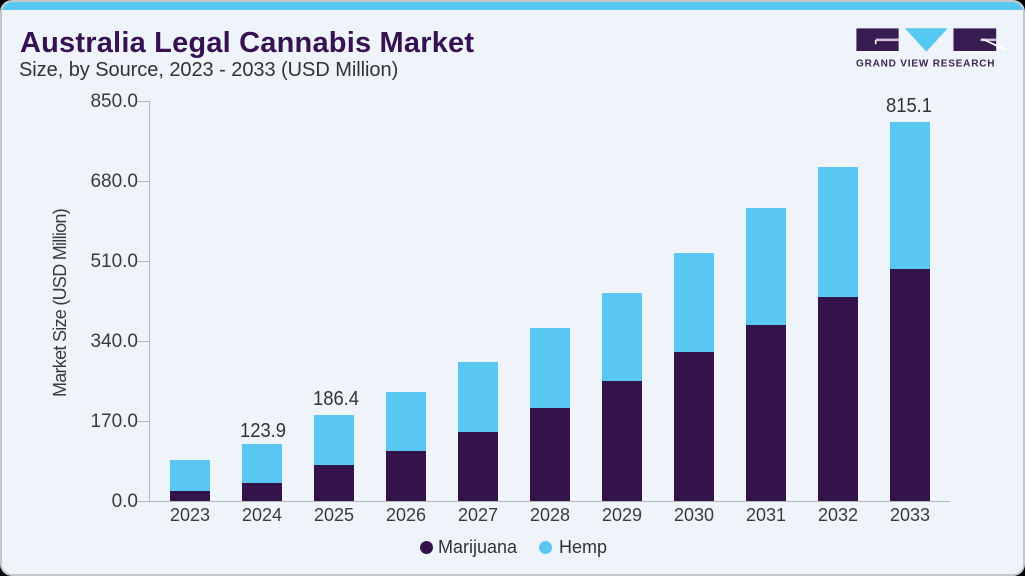  Describe the element at coordinates (925, 64) in the screenshot. I see `svg-text: GRAND VIEW RESEARCH` at that location.